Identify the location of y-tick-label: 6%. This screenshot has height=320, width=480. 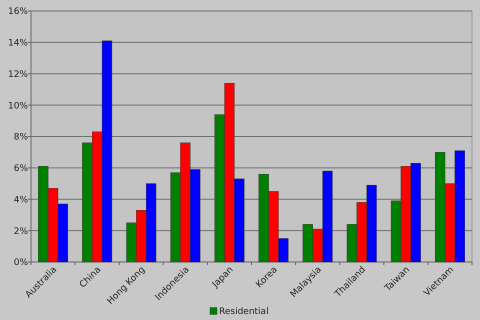
(21, 169).